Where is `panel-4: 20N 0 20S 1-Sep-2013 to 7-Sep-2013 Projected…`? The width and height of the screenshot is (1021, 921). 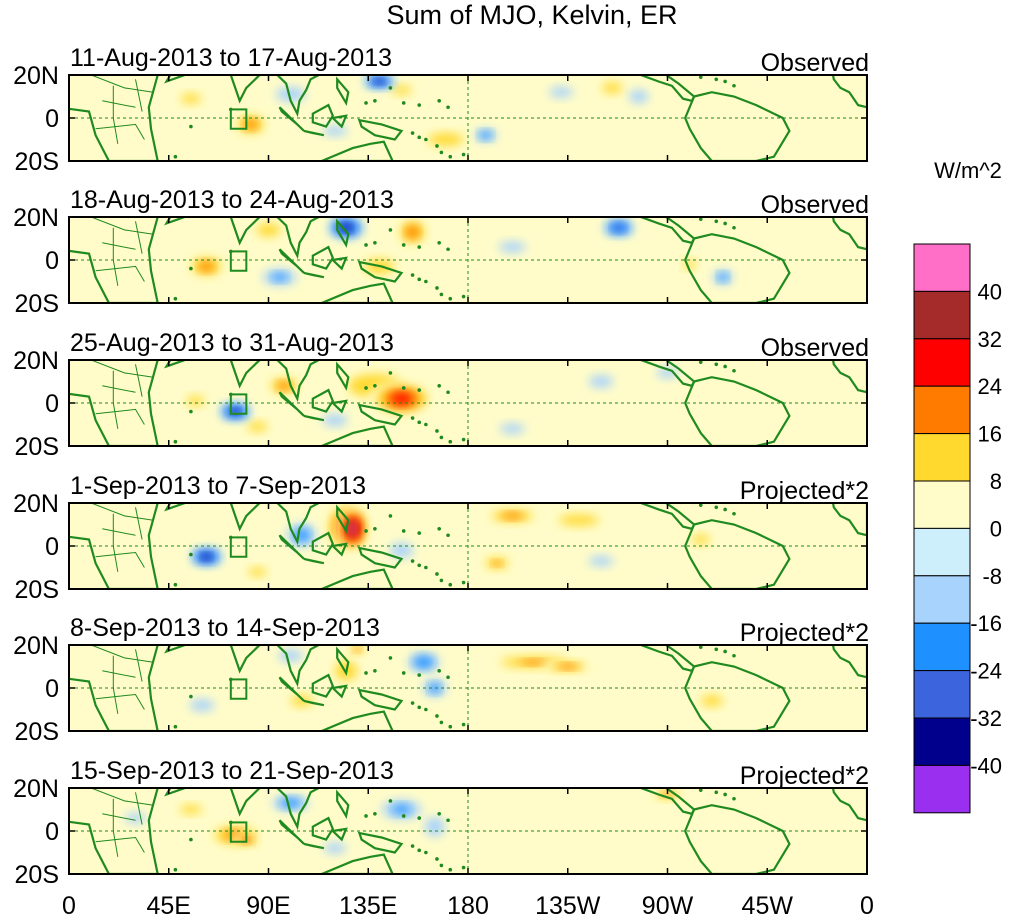 panel-4: 20N 0 20S 1-Sep-2013 to 7-Sep-2013 Projected… is located at coordinates (441, 538).